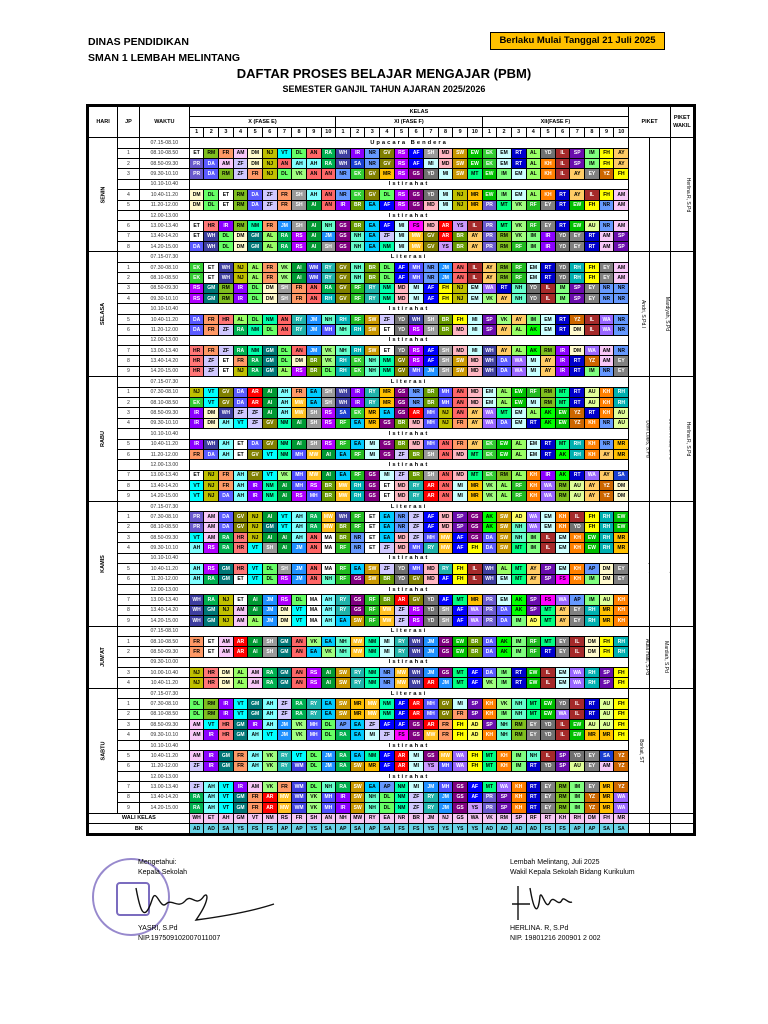 This screenshot has width=768, height=1024. I want to click on schedule-cell: VT, so click(299, 621).